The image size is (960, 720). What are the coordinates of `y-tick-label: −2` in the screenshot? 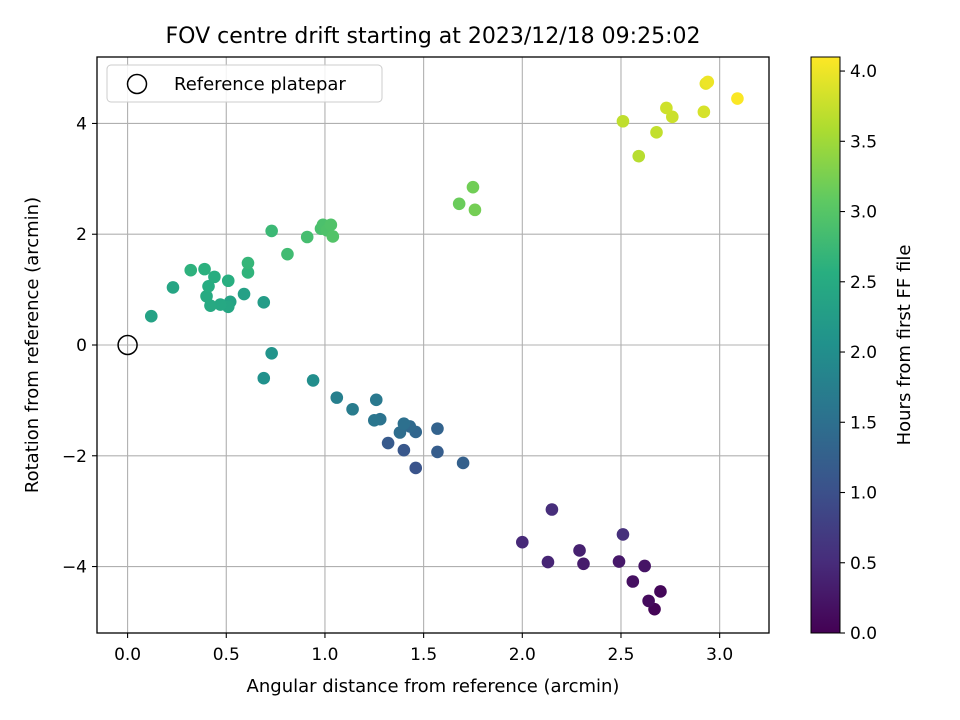 It's located at (74, 457).